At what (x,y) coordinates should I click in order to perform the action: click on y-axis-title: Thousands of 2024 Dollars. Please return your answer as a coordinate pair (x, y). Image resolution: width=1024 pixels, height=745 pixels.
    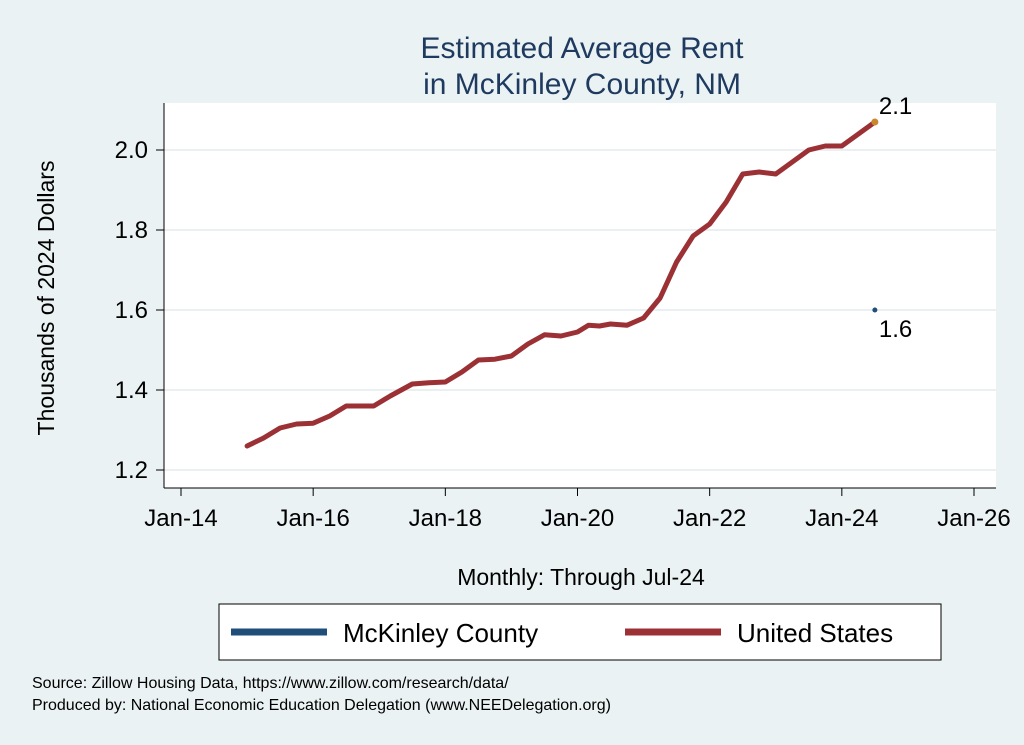
    Looking at the image, I should click on (46, 298).